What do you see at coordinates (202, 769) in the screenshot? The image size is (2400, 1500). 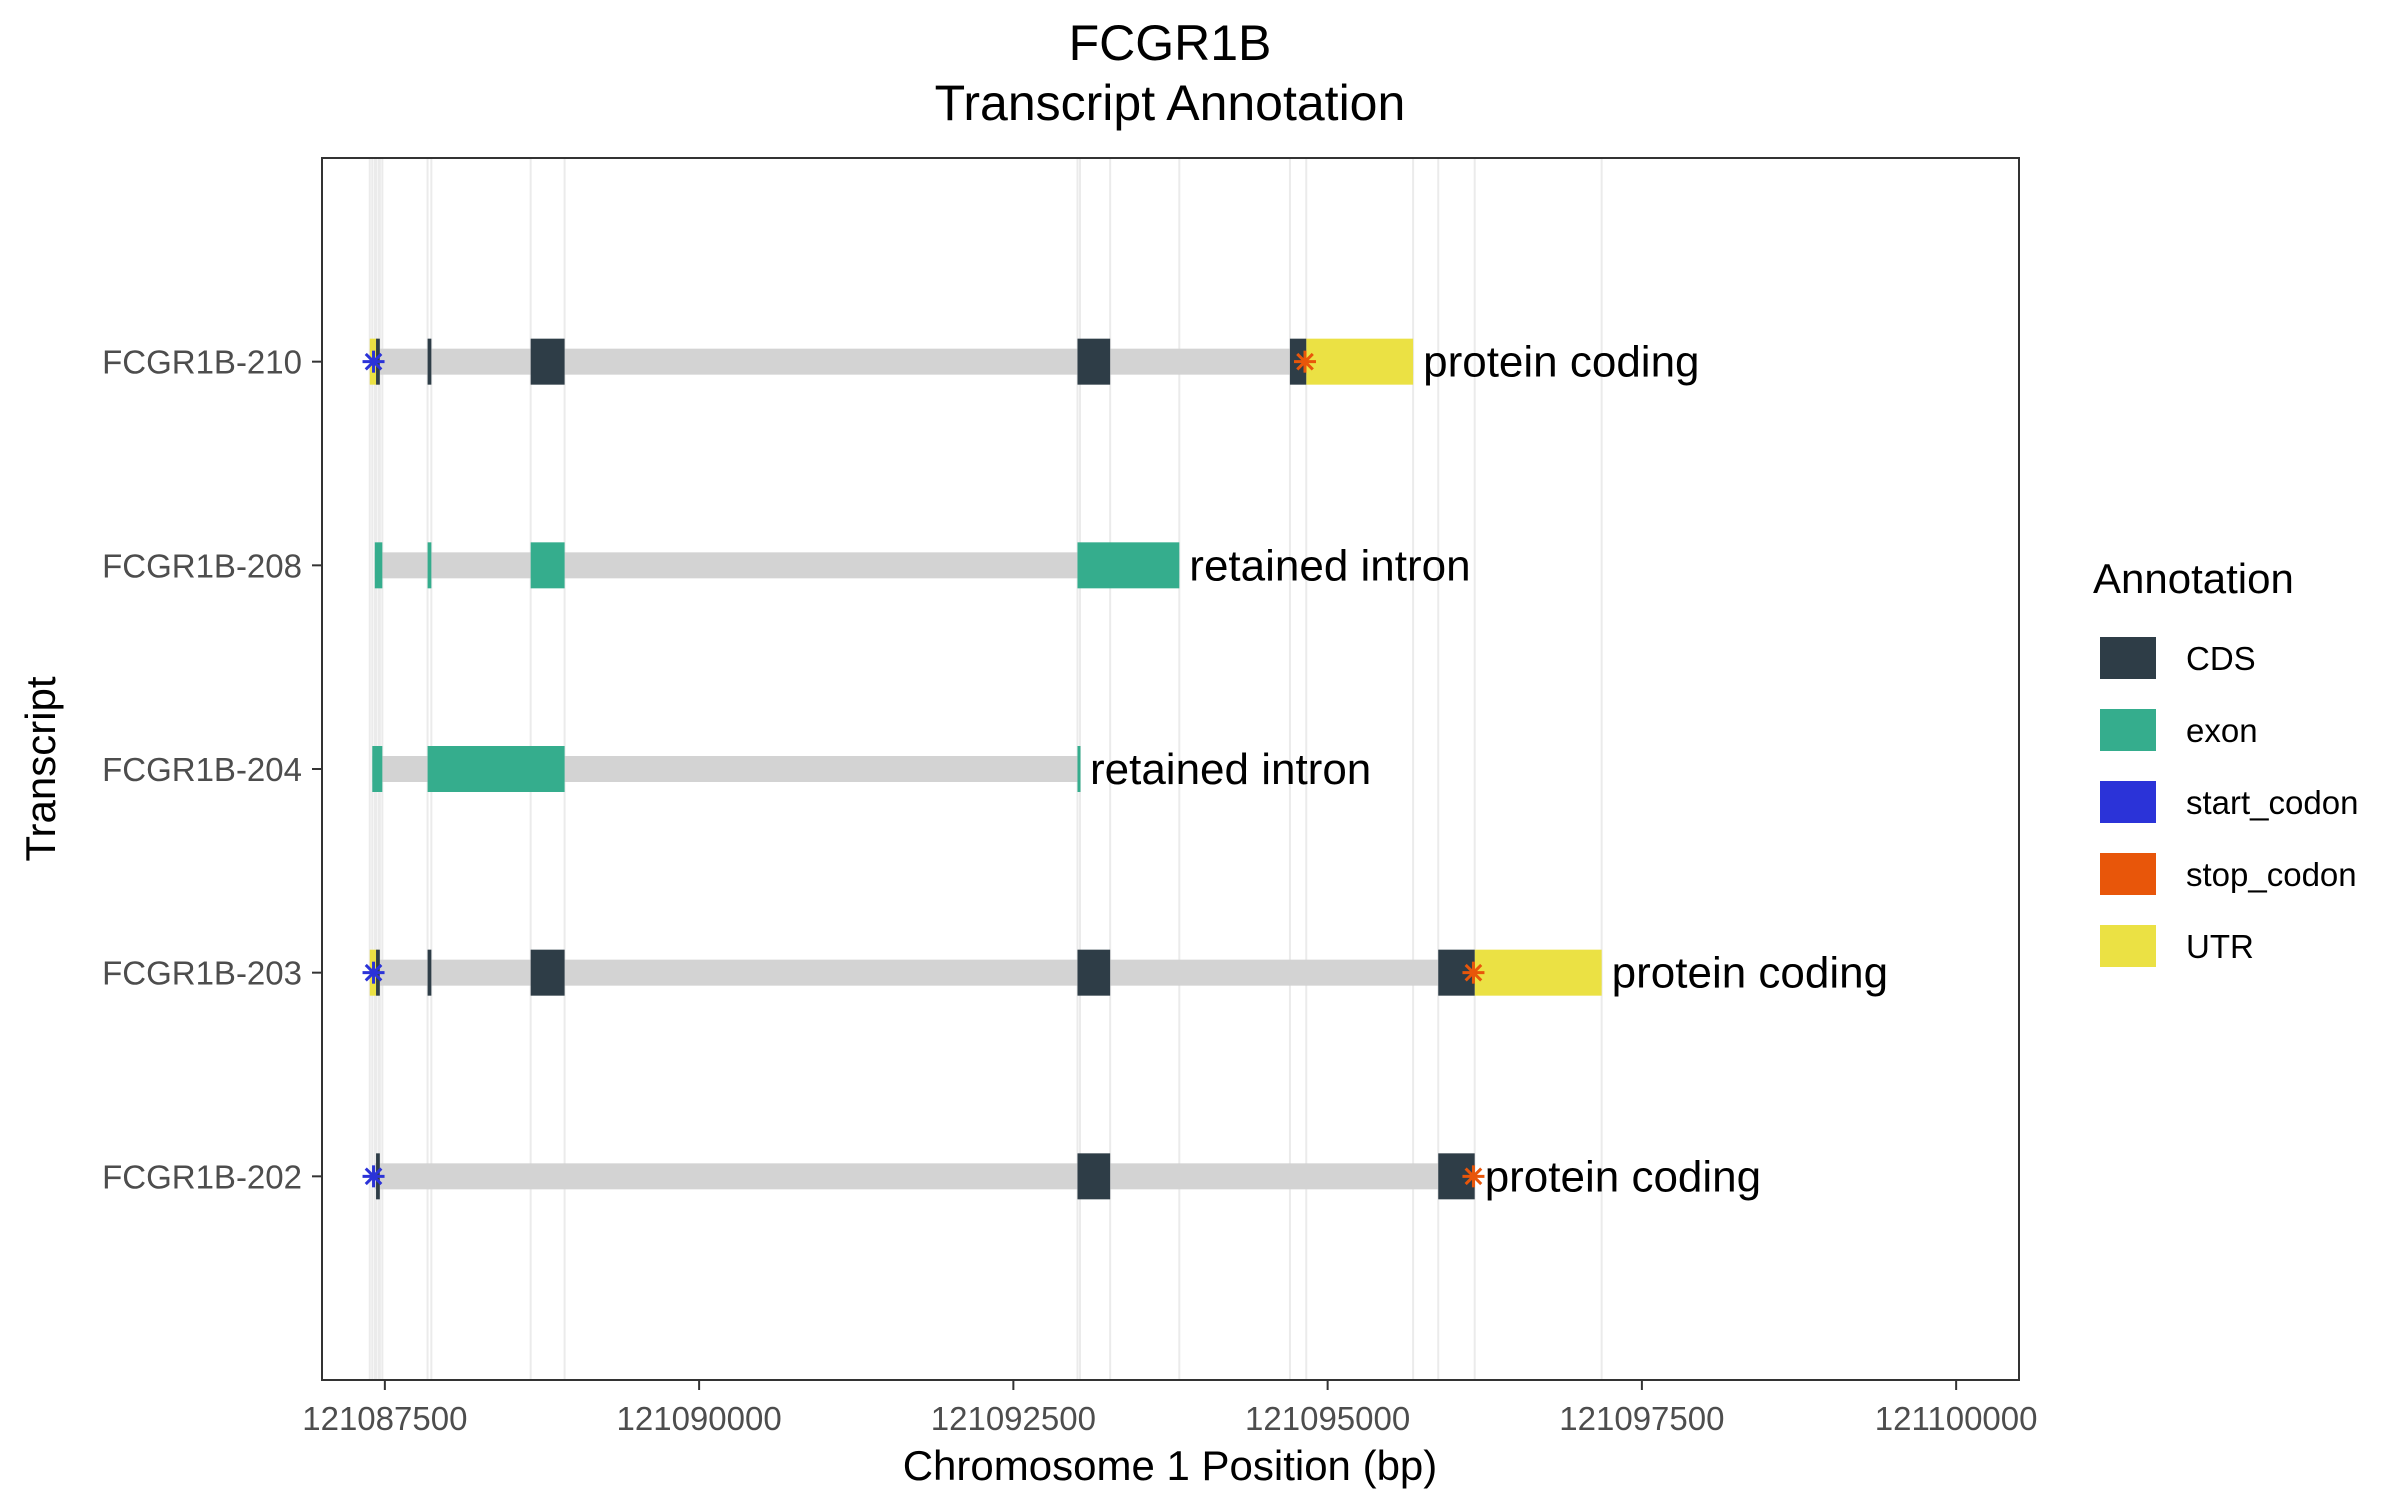 I see `y-tick-label: FCGR1B-204` at bounding box center [202, 769].